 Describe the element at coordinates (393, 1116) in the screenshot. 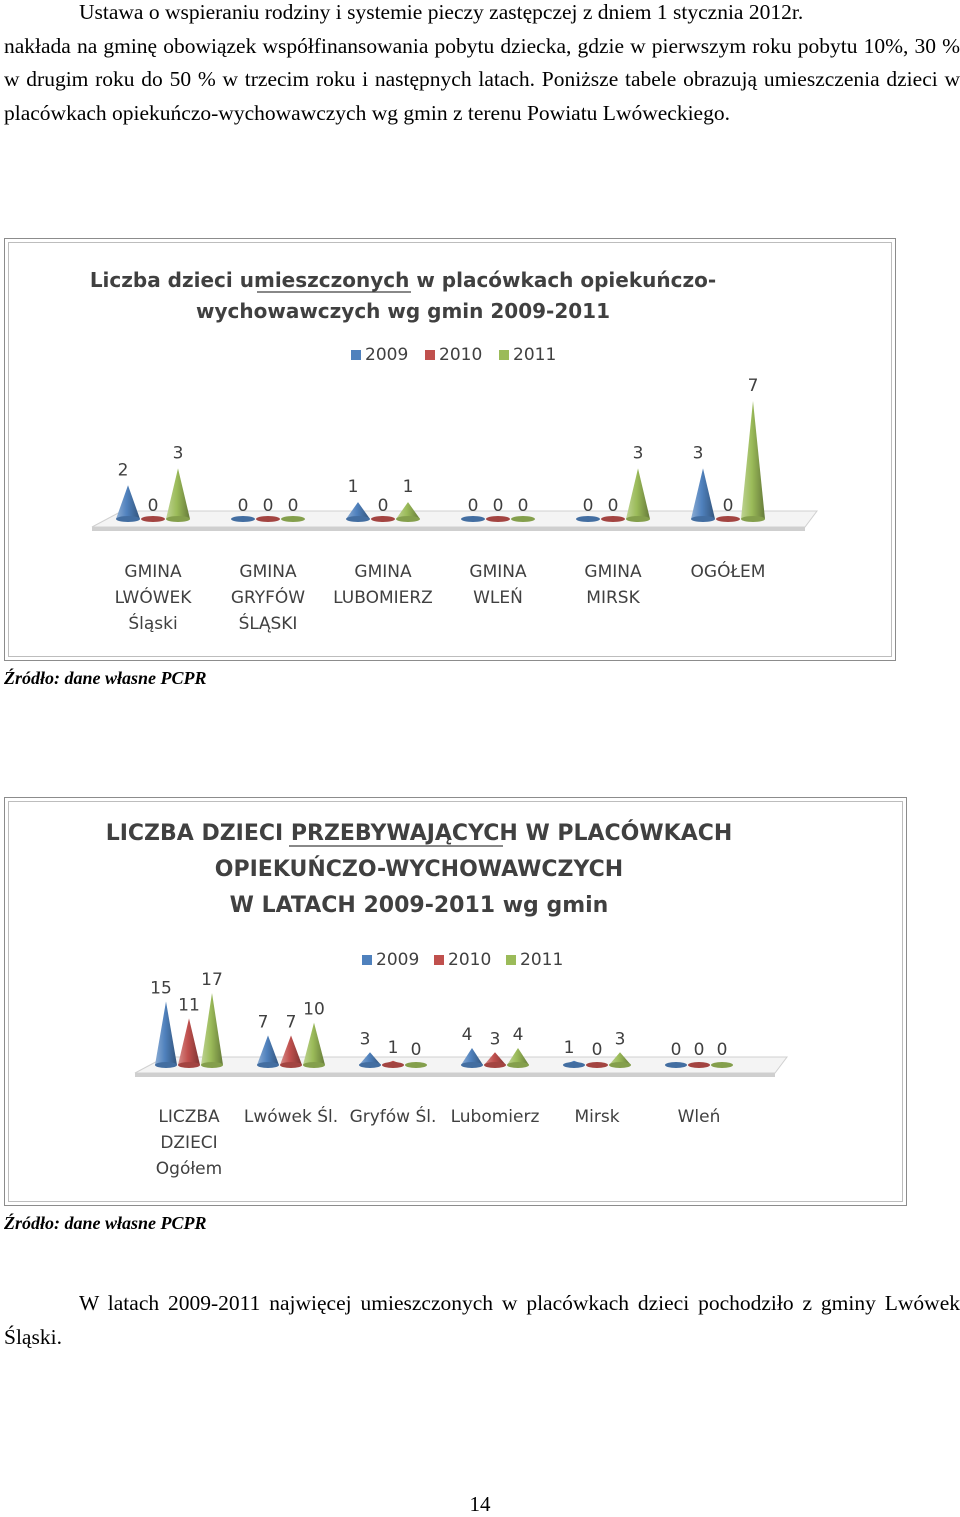

I see `category-label: Gryfów Śl.` at that location.